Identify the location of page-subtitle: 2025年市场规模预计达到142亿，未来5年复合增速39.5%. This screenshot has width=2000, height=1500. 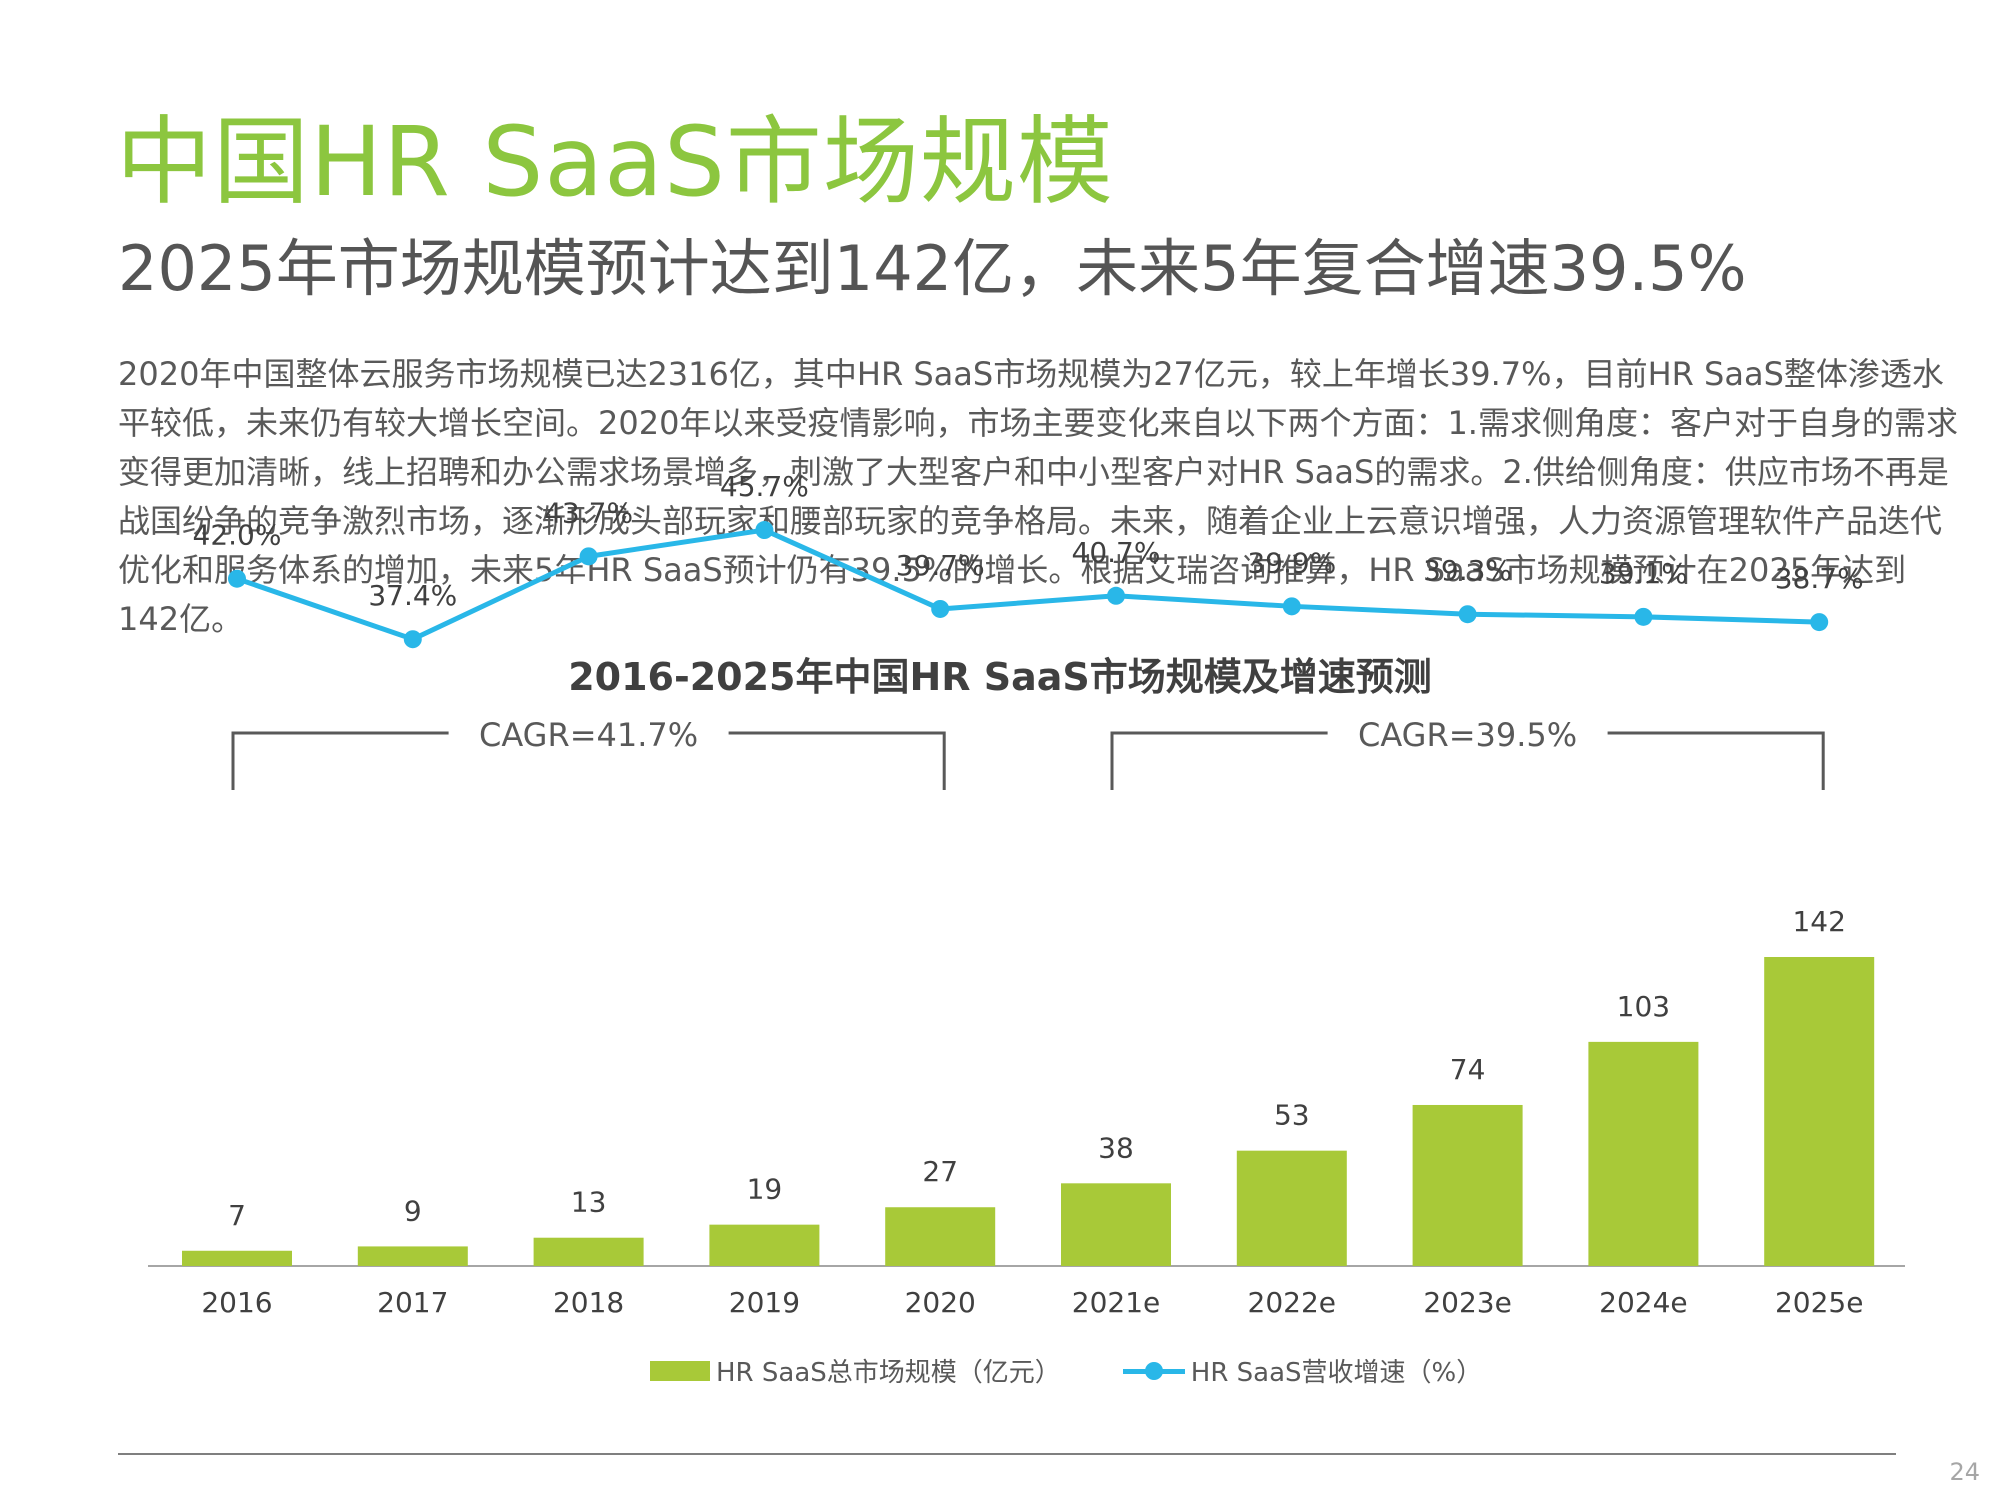
(932, 268).